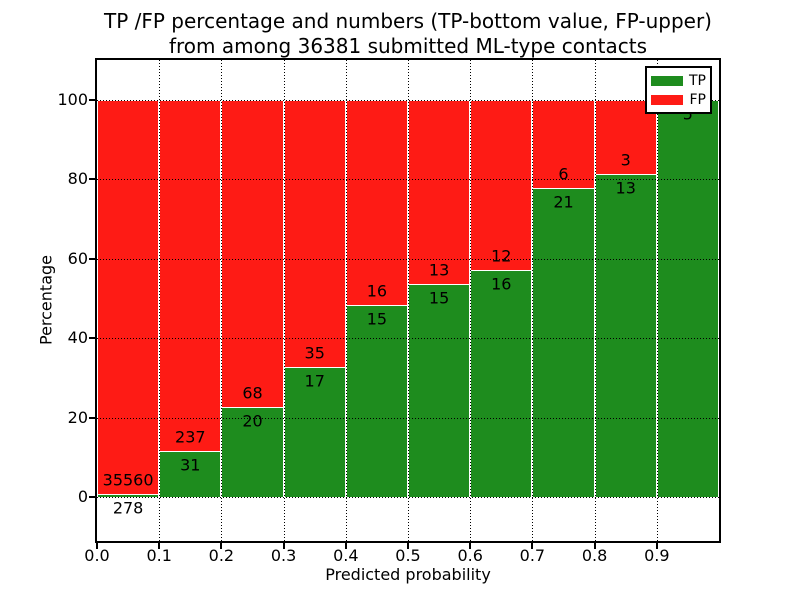 The height and width of the screenshot is (600, 800). Describe the element at coordinates (77, 258) in the screenshot. I see `y-tick-label: 60` at that location.